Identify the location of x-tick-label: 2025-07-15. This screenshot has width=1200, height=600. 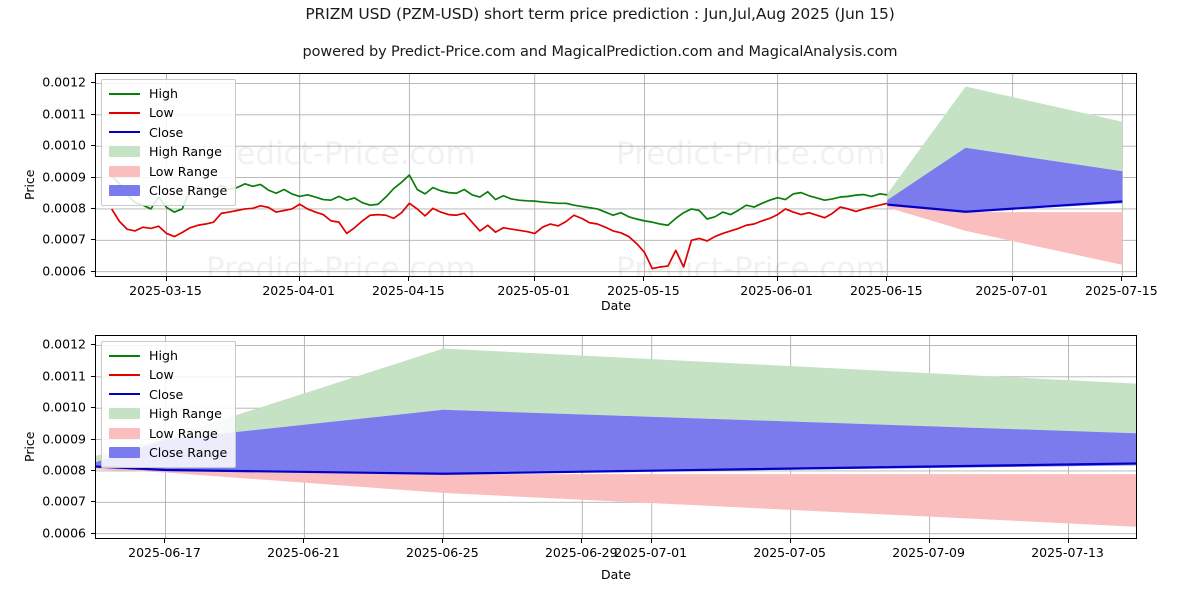
(1121, 290).